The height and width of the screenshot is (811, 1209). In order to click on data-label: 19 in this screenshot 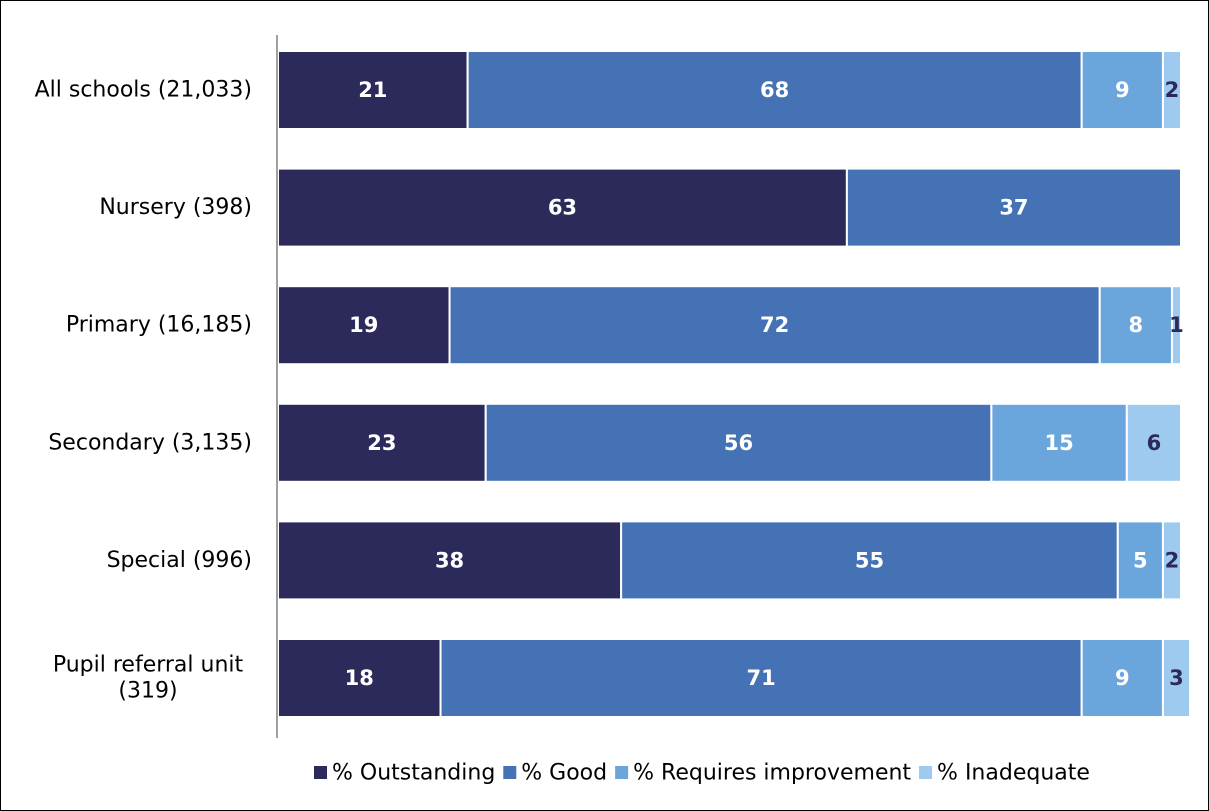, I will do `click(363, 325)`.